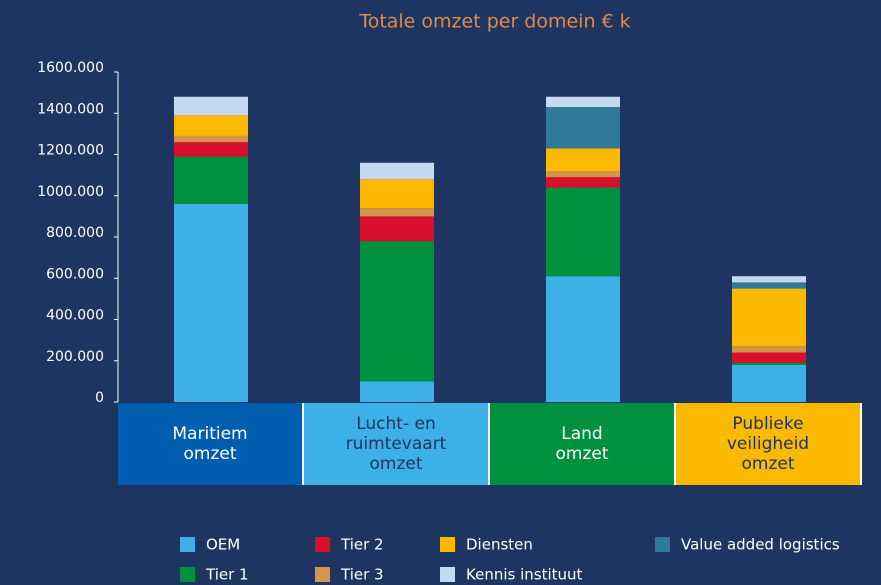  Describe the element at coordinates (211, 444) in the screenshot. I see `category-label: Maritiem omzet` at that location.